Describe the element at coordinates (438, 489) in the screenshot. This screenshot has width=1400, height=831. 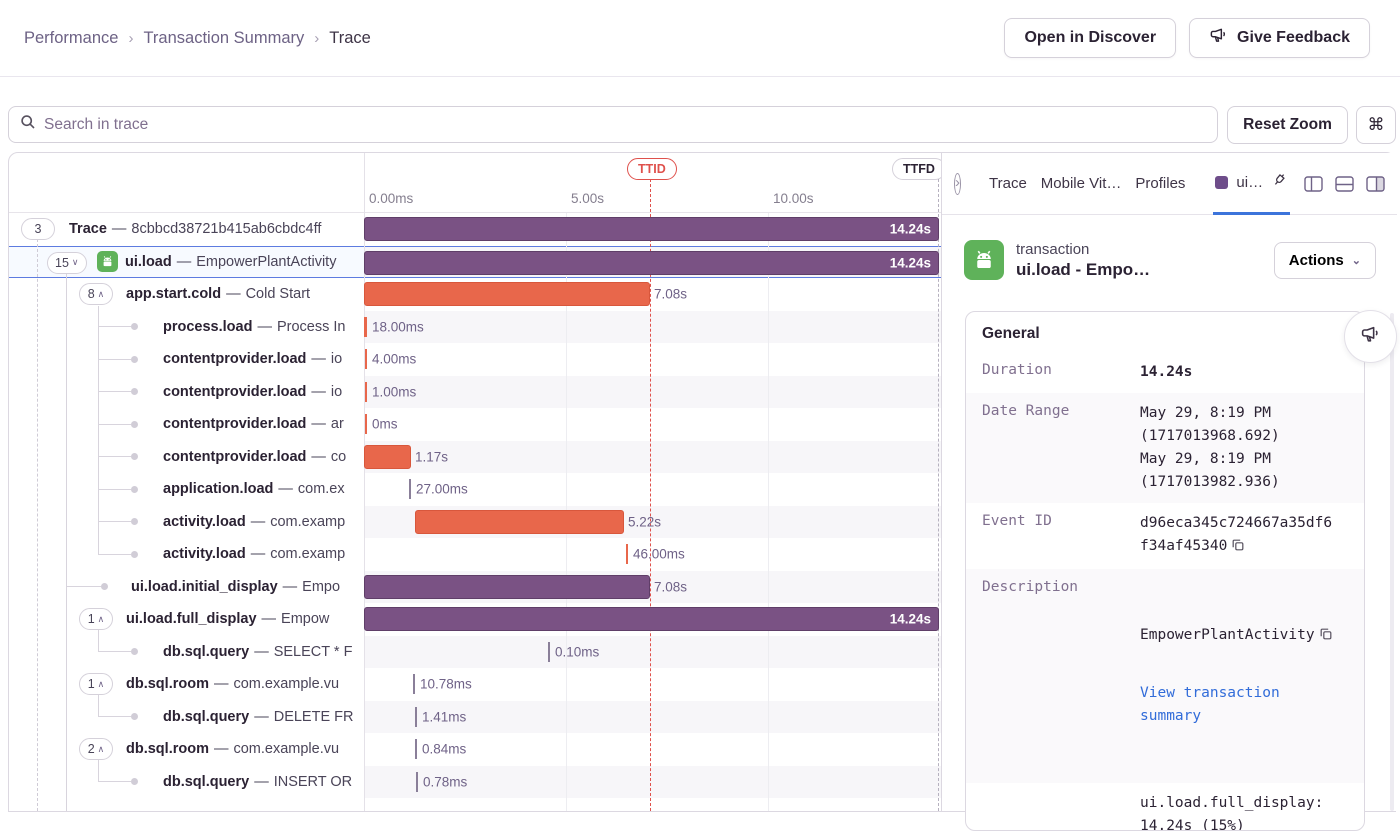
I see `span-bar: 27.00ms` at that location.